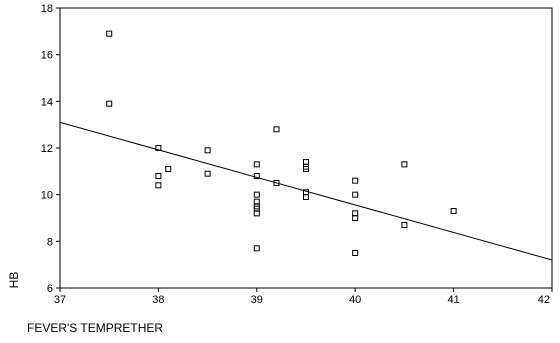 This screenshot has width=560, height=343. I want to click on y-tick-label: 16, so click(47, 56).